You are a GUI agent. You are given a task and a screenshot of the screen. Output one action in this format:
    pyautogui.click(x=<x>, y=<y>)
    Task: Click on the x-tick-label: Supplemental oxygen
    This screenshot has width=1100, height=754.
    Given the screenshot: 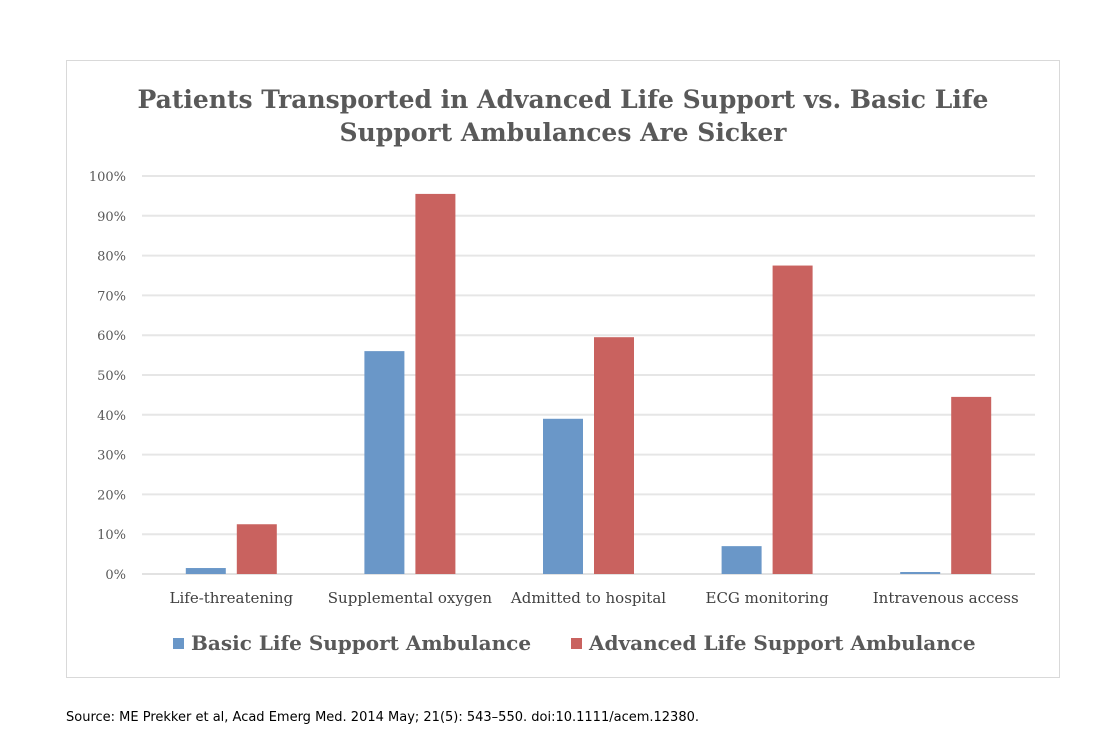 What is the action you would take?
    pyautogui.click(x=410, y=598)
    